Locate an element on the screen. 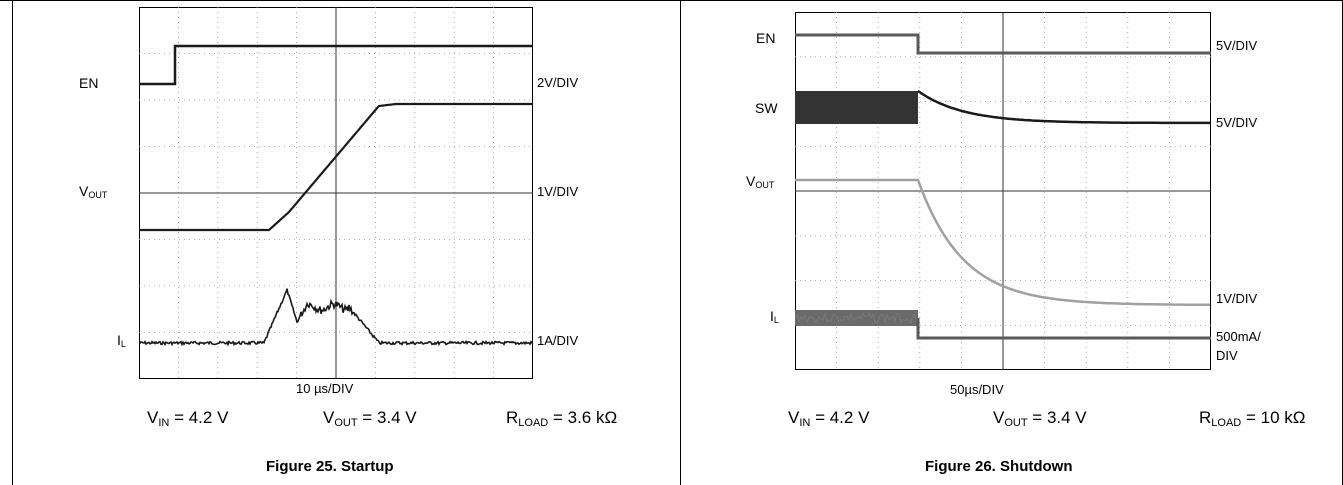 The width and height of the screenshot is (1343, 485). shutdown-caption: Figure 26. Shutdown is located at coordinates (999, 466).